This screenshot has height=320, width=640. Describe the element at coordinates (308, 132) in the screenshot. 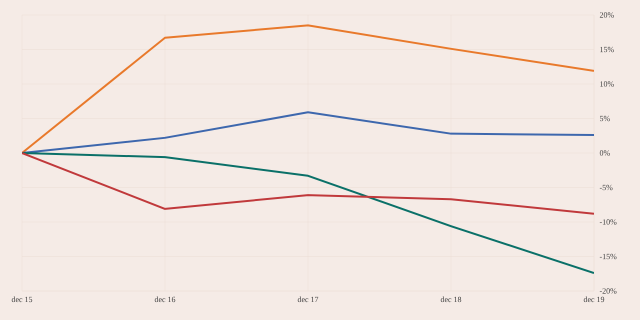

I see `line-series` at that location.